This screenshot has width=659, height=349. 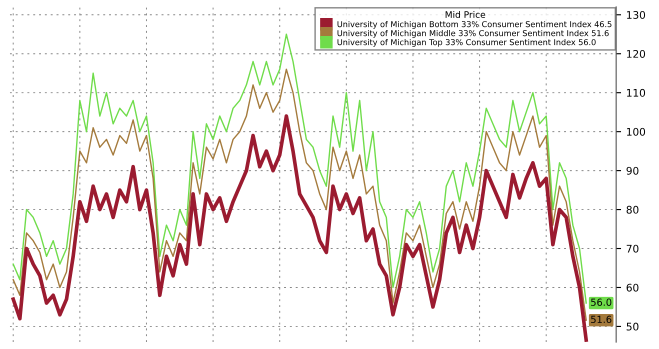 What do you see at coordinates (632, 288) in the screenshot?
I see `y-tick-label: 60` at bounding box center [632, 288].